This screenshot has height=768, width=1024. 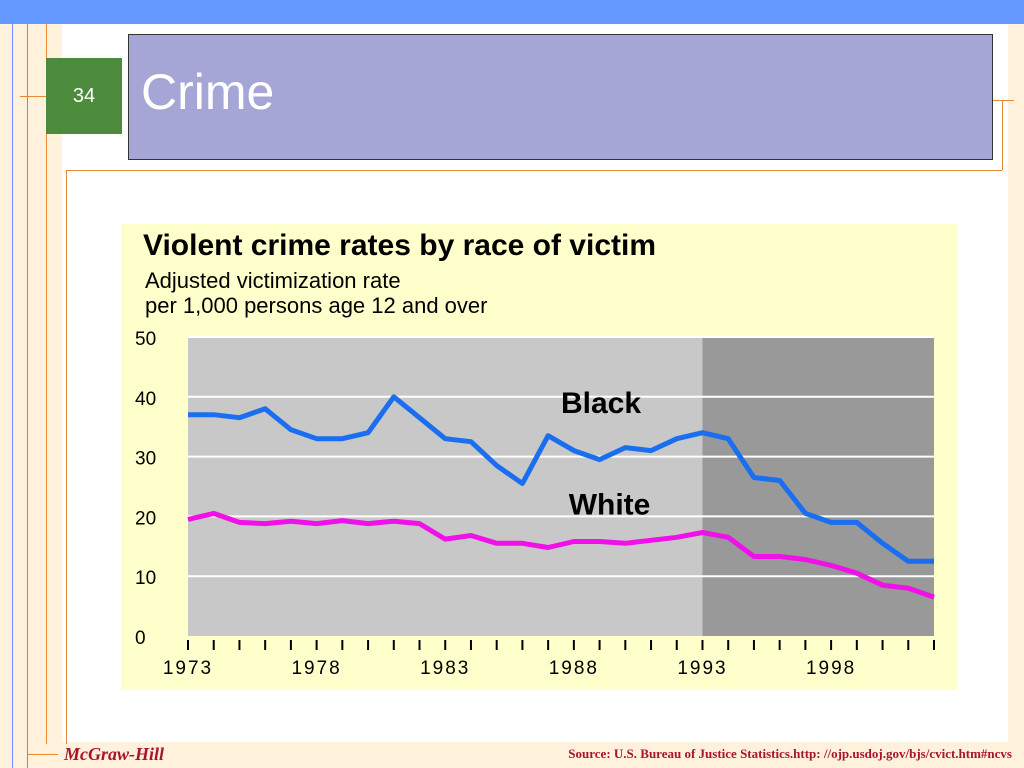 I want to click on x-tick-label: 1993, so click(x=702, y=668).